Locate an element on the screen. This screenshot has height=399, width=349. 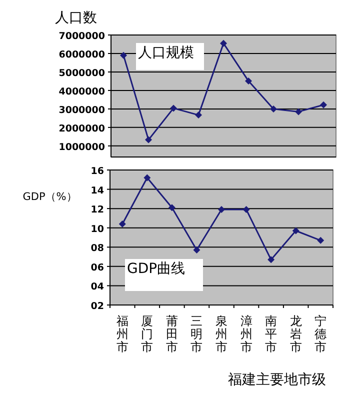
x-axis-title: 福建主要地市级 is located at coordinates (277, 380).